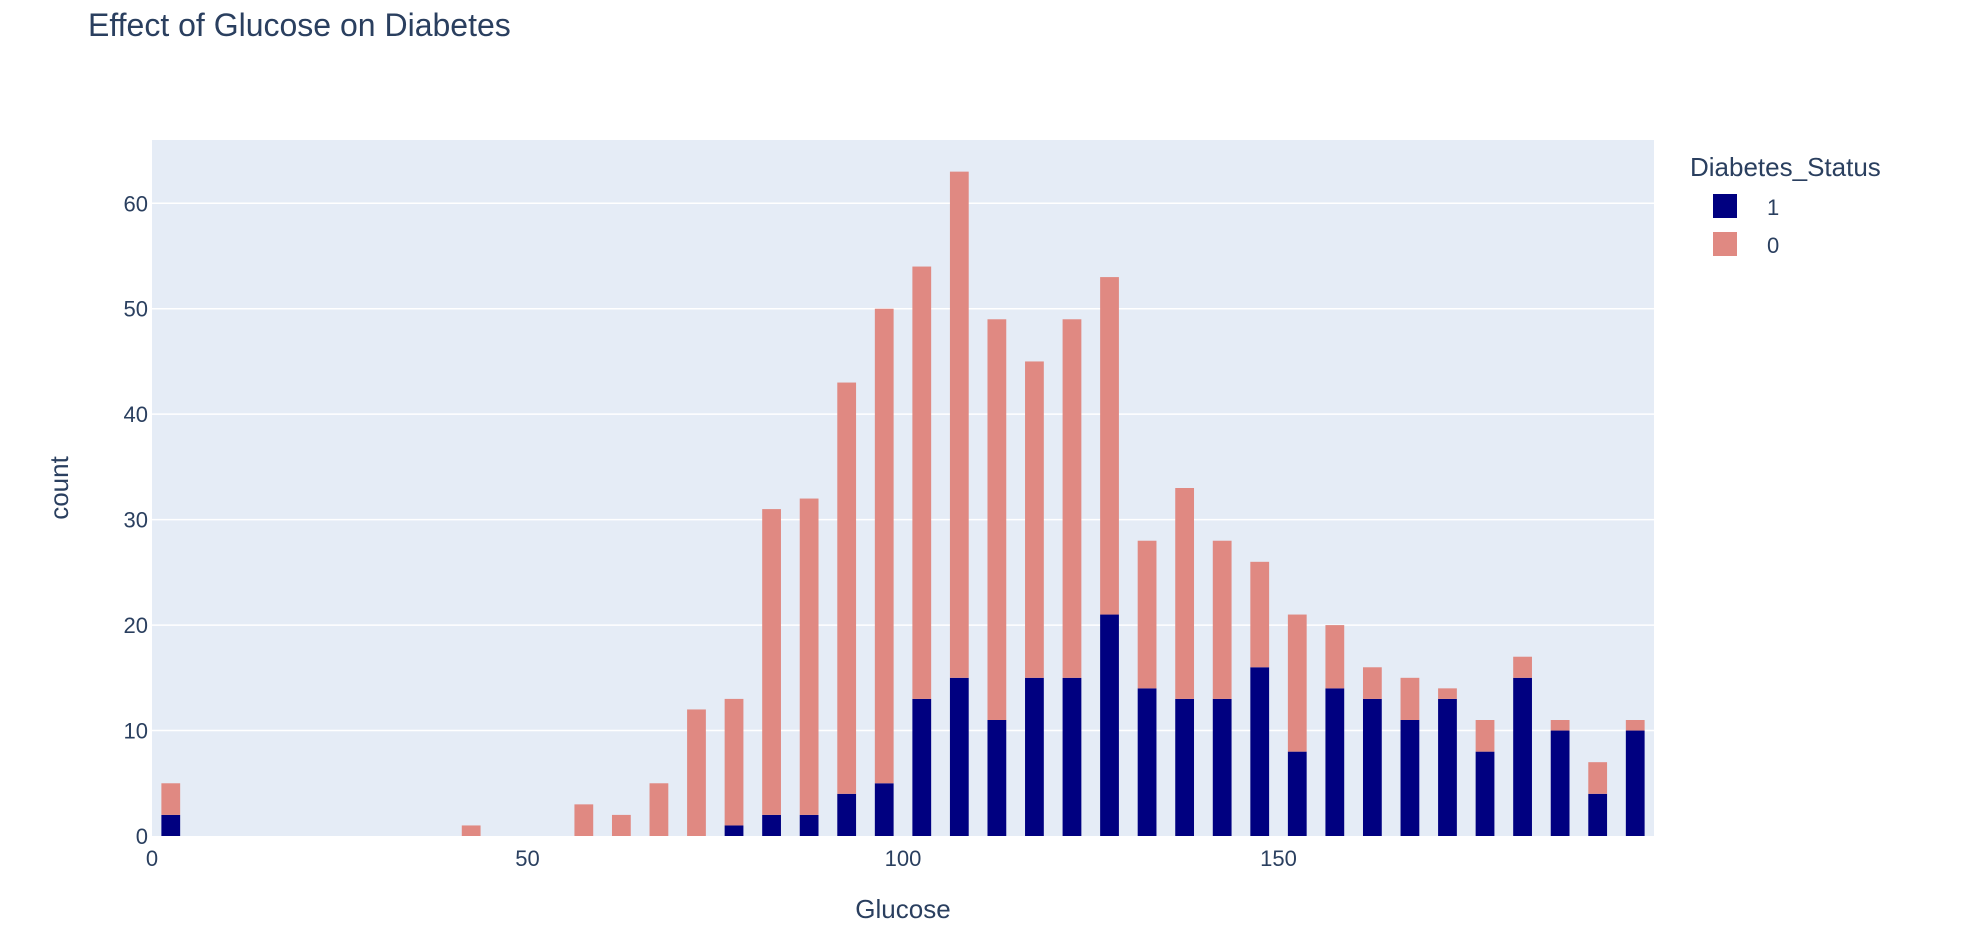 The height and width of the screenshot is (952, 1966). What do you see at coordinates (1773, 207) in the screenshot?
I see `legend-label-1: 1` at bounding box center [1773, 207].